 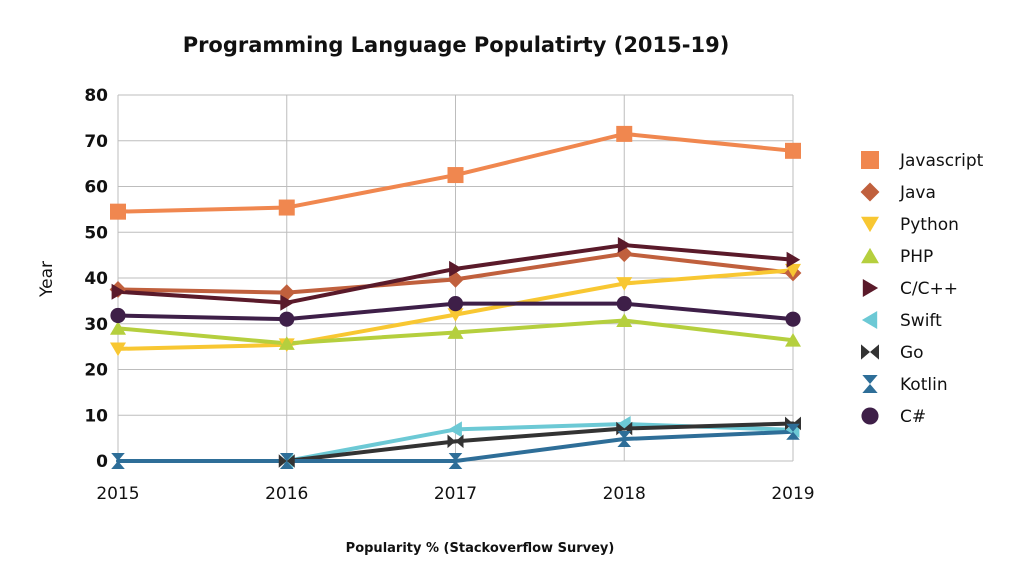 I want to click on y-tick-label: 20, so click(x=96, y=371).